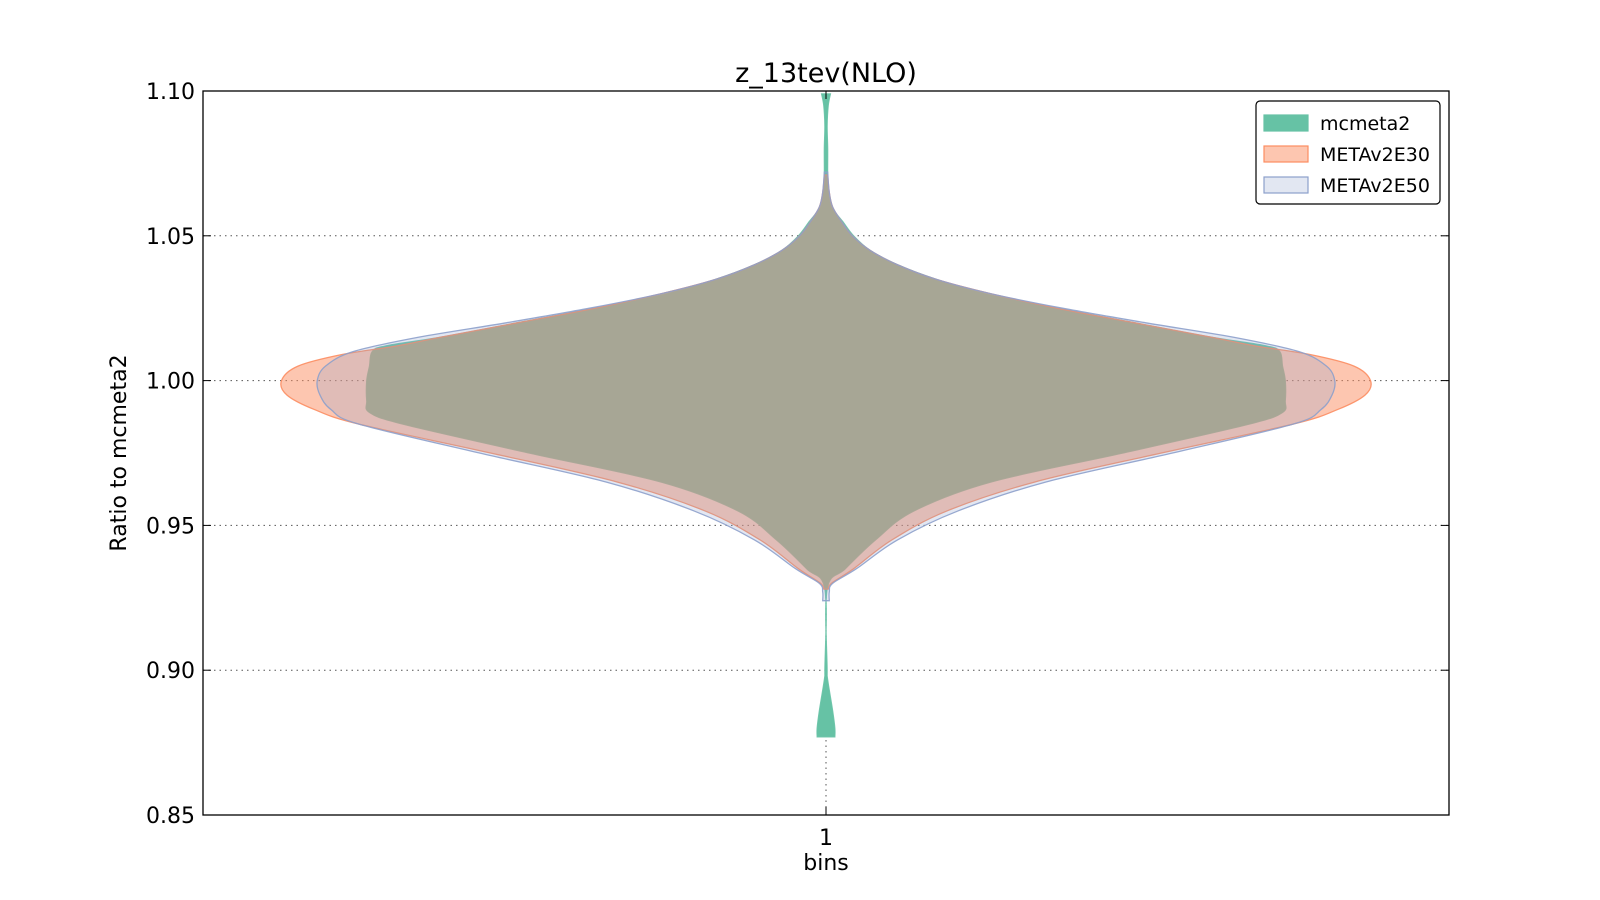 The width and height of the screenshot is (1600, 900). I want to click on legend-label: mcmeta2, so click(1365, 124).